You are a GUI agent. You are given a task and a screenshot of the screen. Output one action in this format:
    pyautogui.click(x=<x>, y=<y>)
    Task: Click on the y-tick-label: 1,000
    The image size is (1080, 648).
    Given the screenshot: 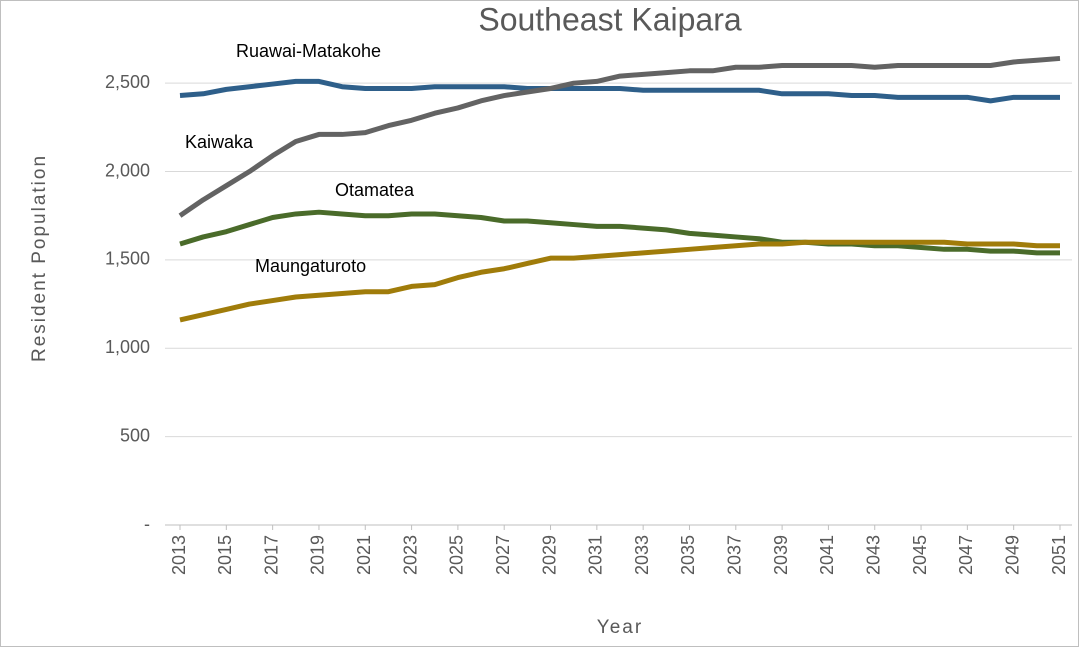 What is the action you would take?
    pyautogui.click(x=127, y=347)
    